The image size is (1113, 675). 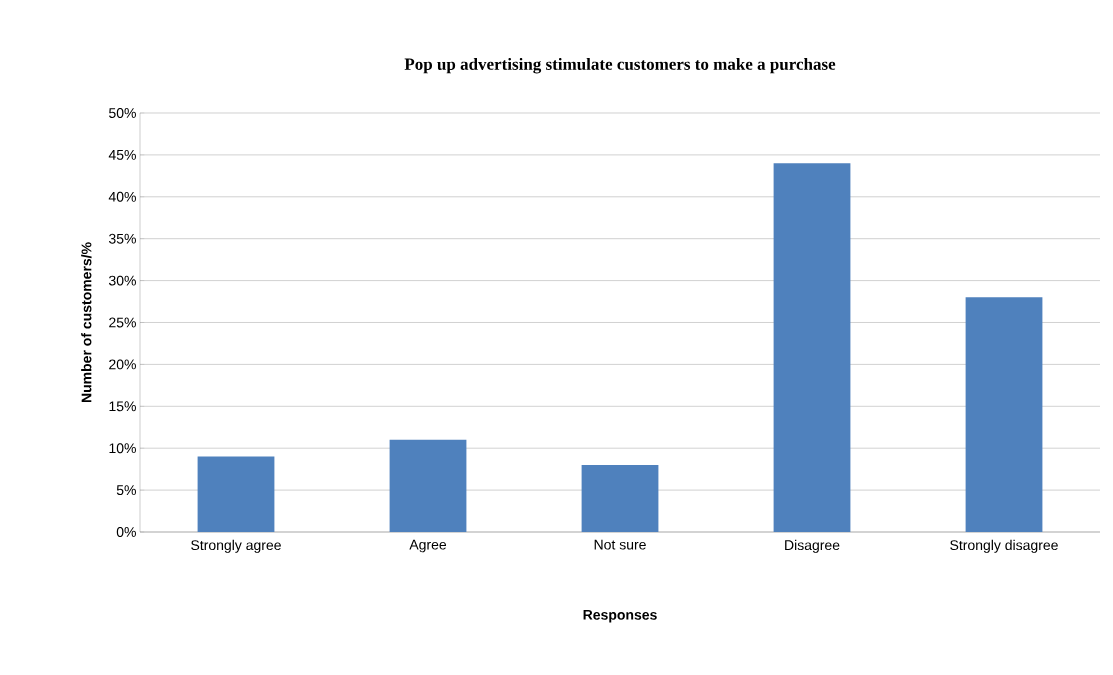 What do you see at coordinates (122, 364) in the screenshot?
I see `y-tick-label: 20%` at bounding box center [122, 364].